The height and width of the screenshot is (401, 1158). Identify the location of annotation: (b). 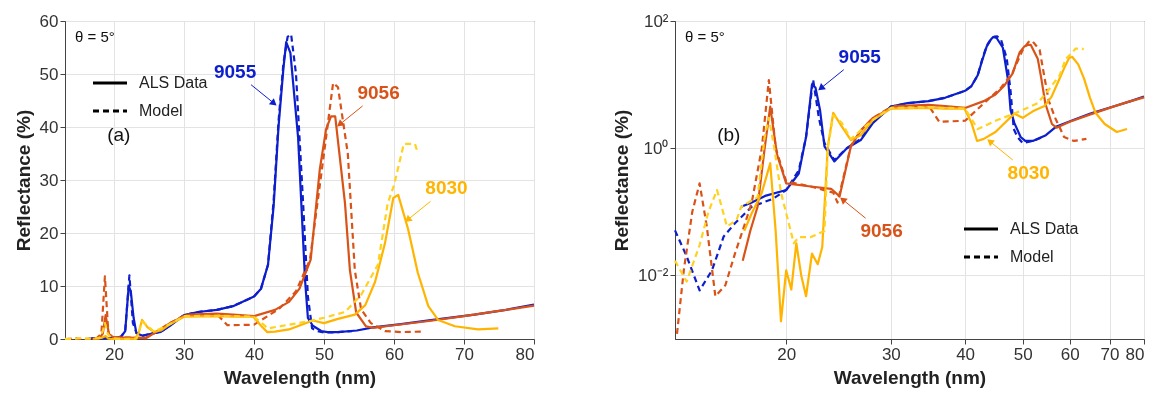
(729, 135).